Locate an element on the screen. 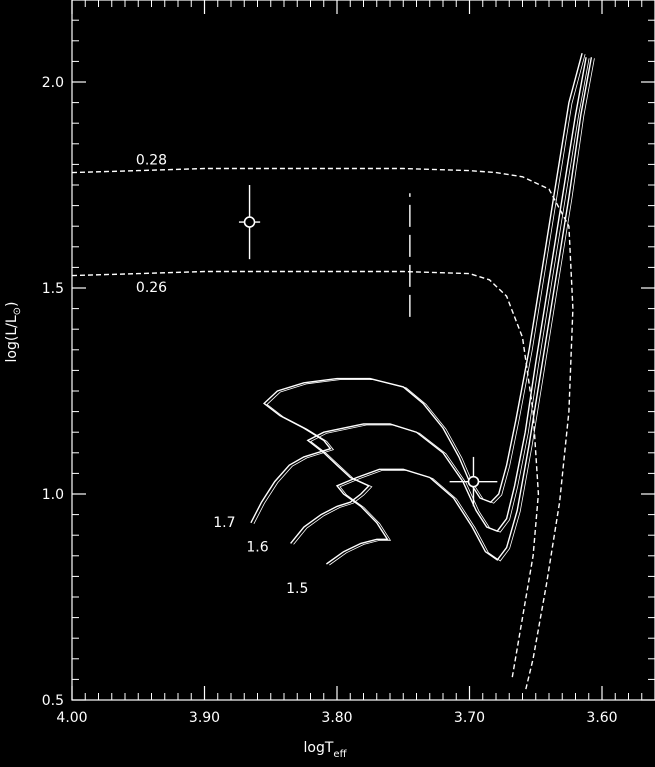 The width and height of the screenshot is (655, 767). x-tick-label: 3.90 is located at coordinates (204, 718).